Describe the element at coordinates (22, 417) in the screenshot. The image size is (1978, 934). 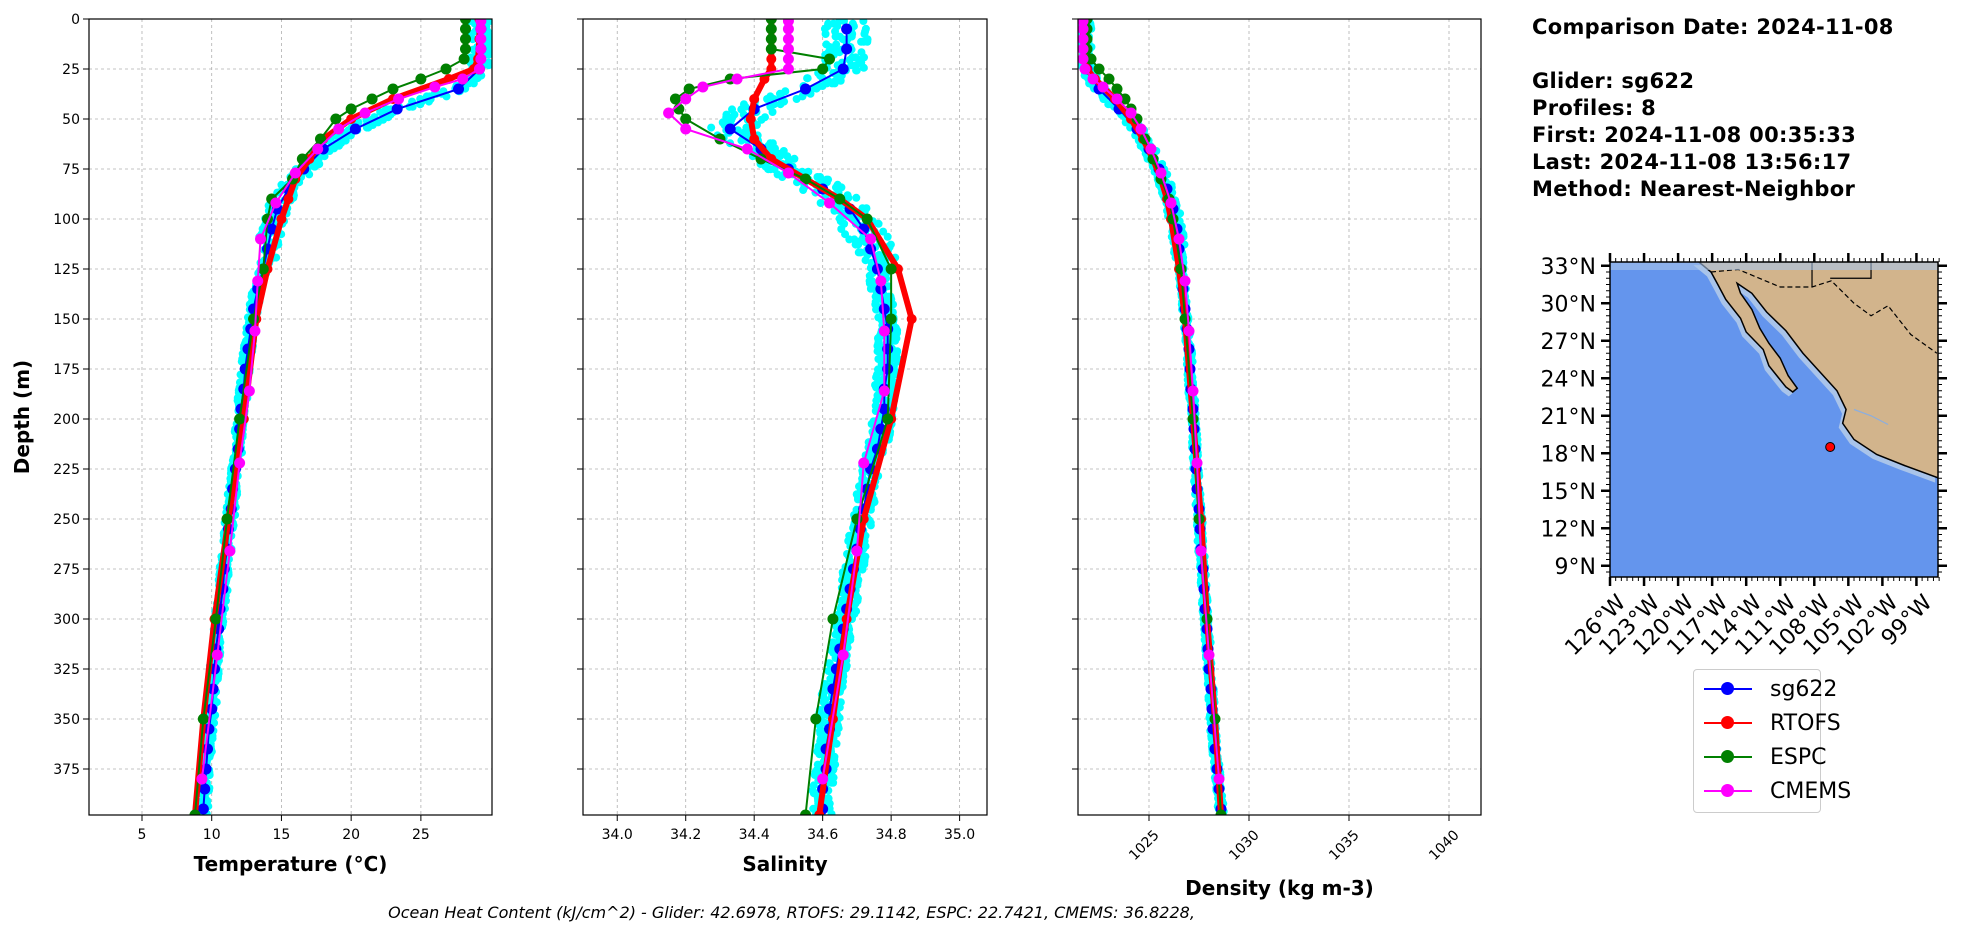
I see `y-axis-label: Depth (m)` at that location.